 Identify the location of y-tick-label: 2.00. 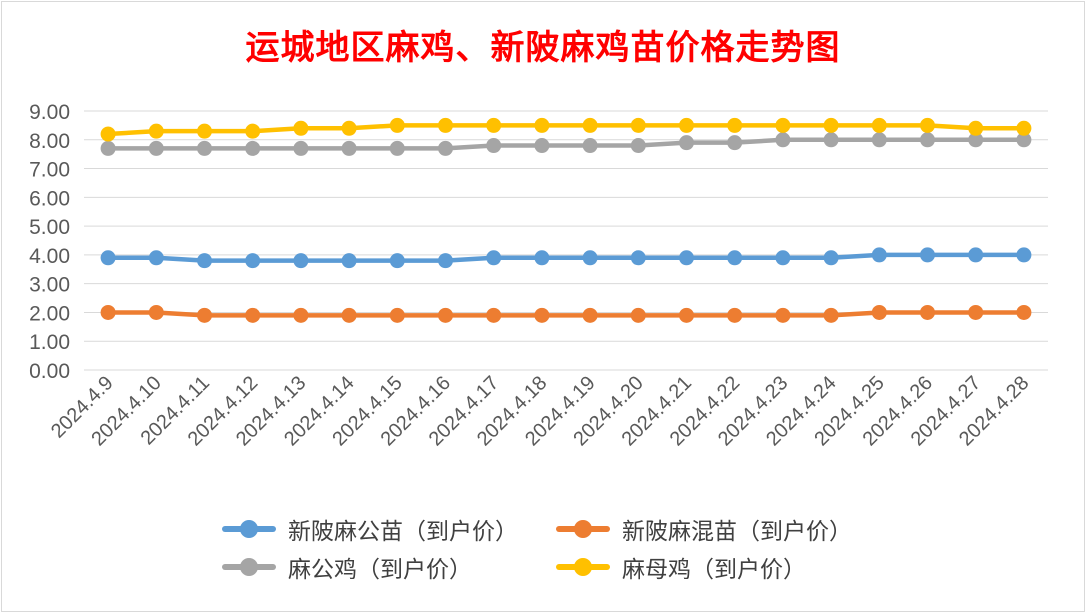
(49, 313).